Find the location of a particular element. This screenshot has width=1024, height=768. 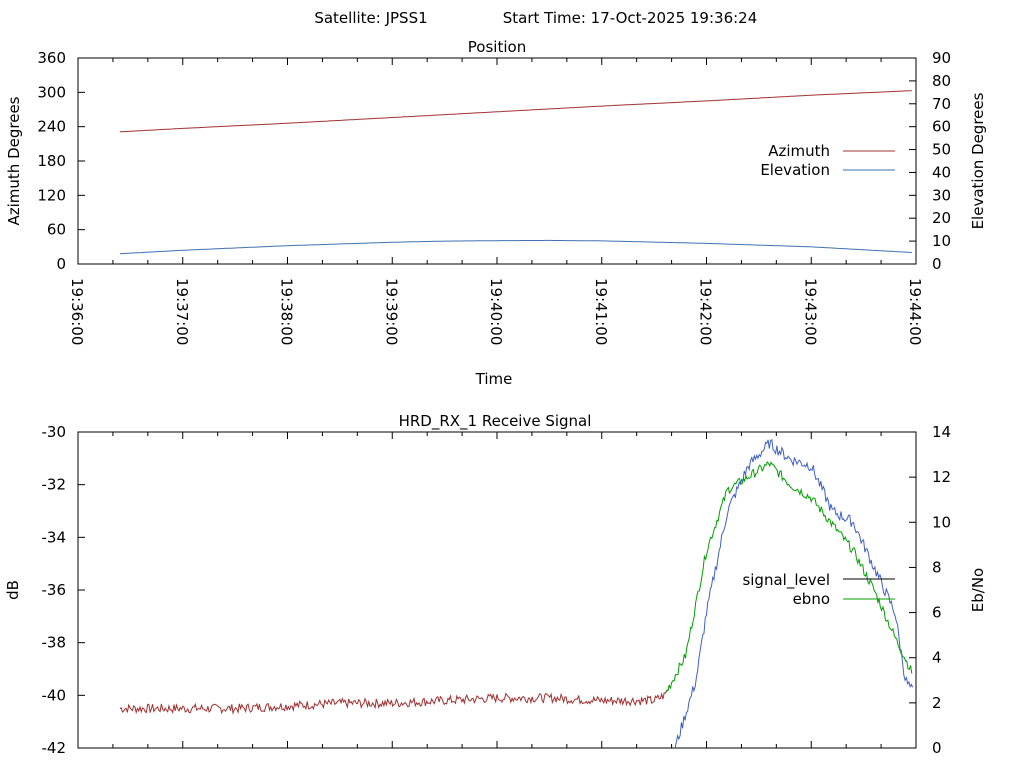

legend-ebno-label: ebno is located at coordinates (811, 599).